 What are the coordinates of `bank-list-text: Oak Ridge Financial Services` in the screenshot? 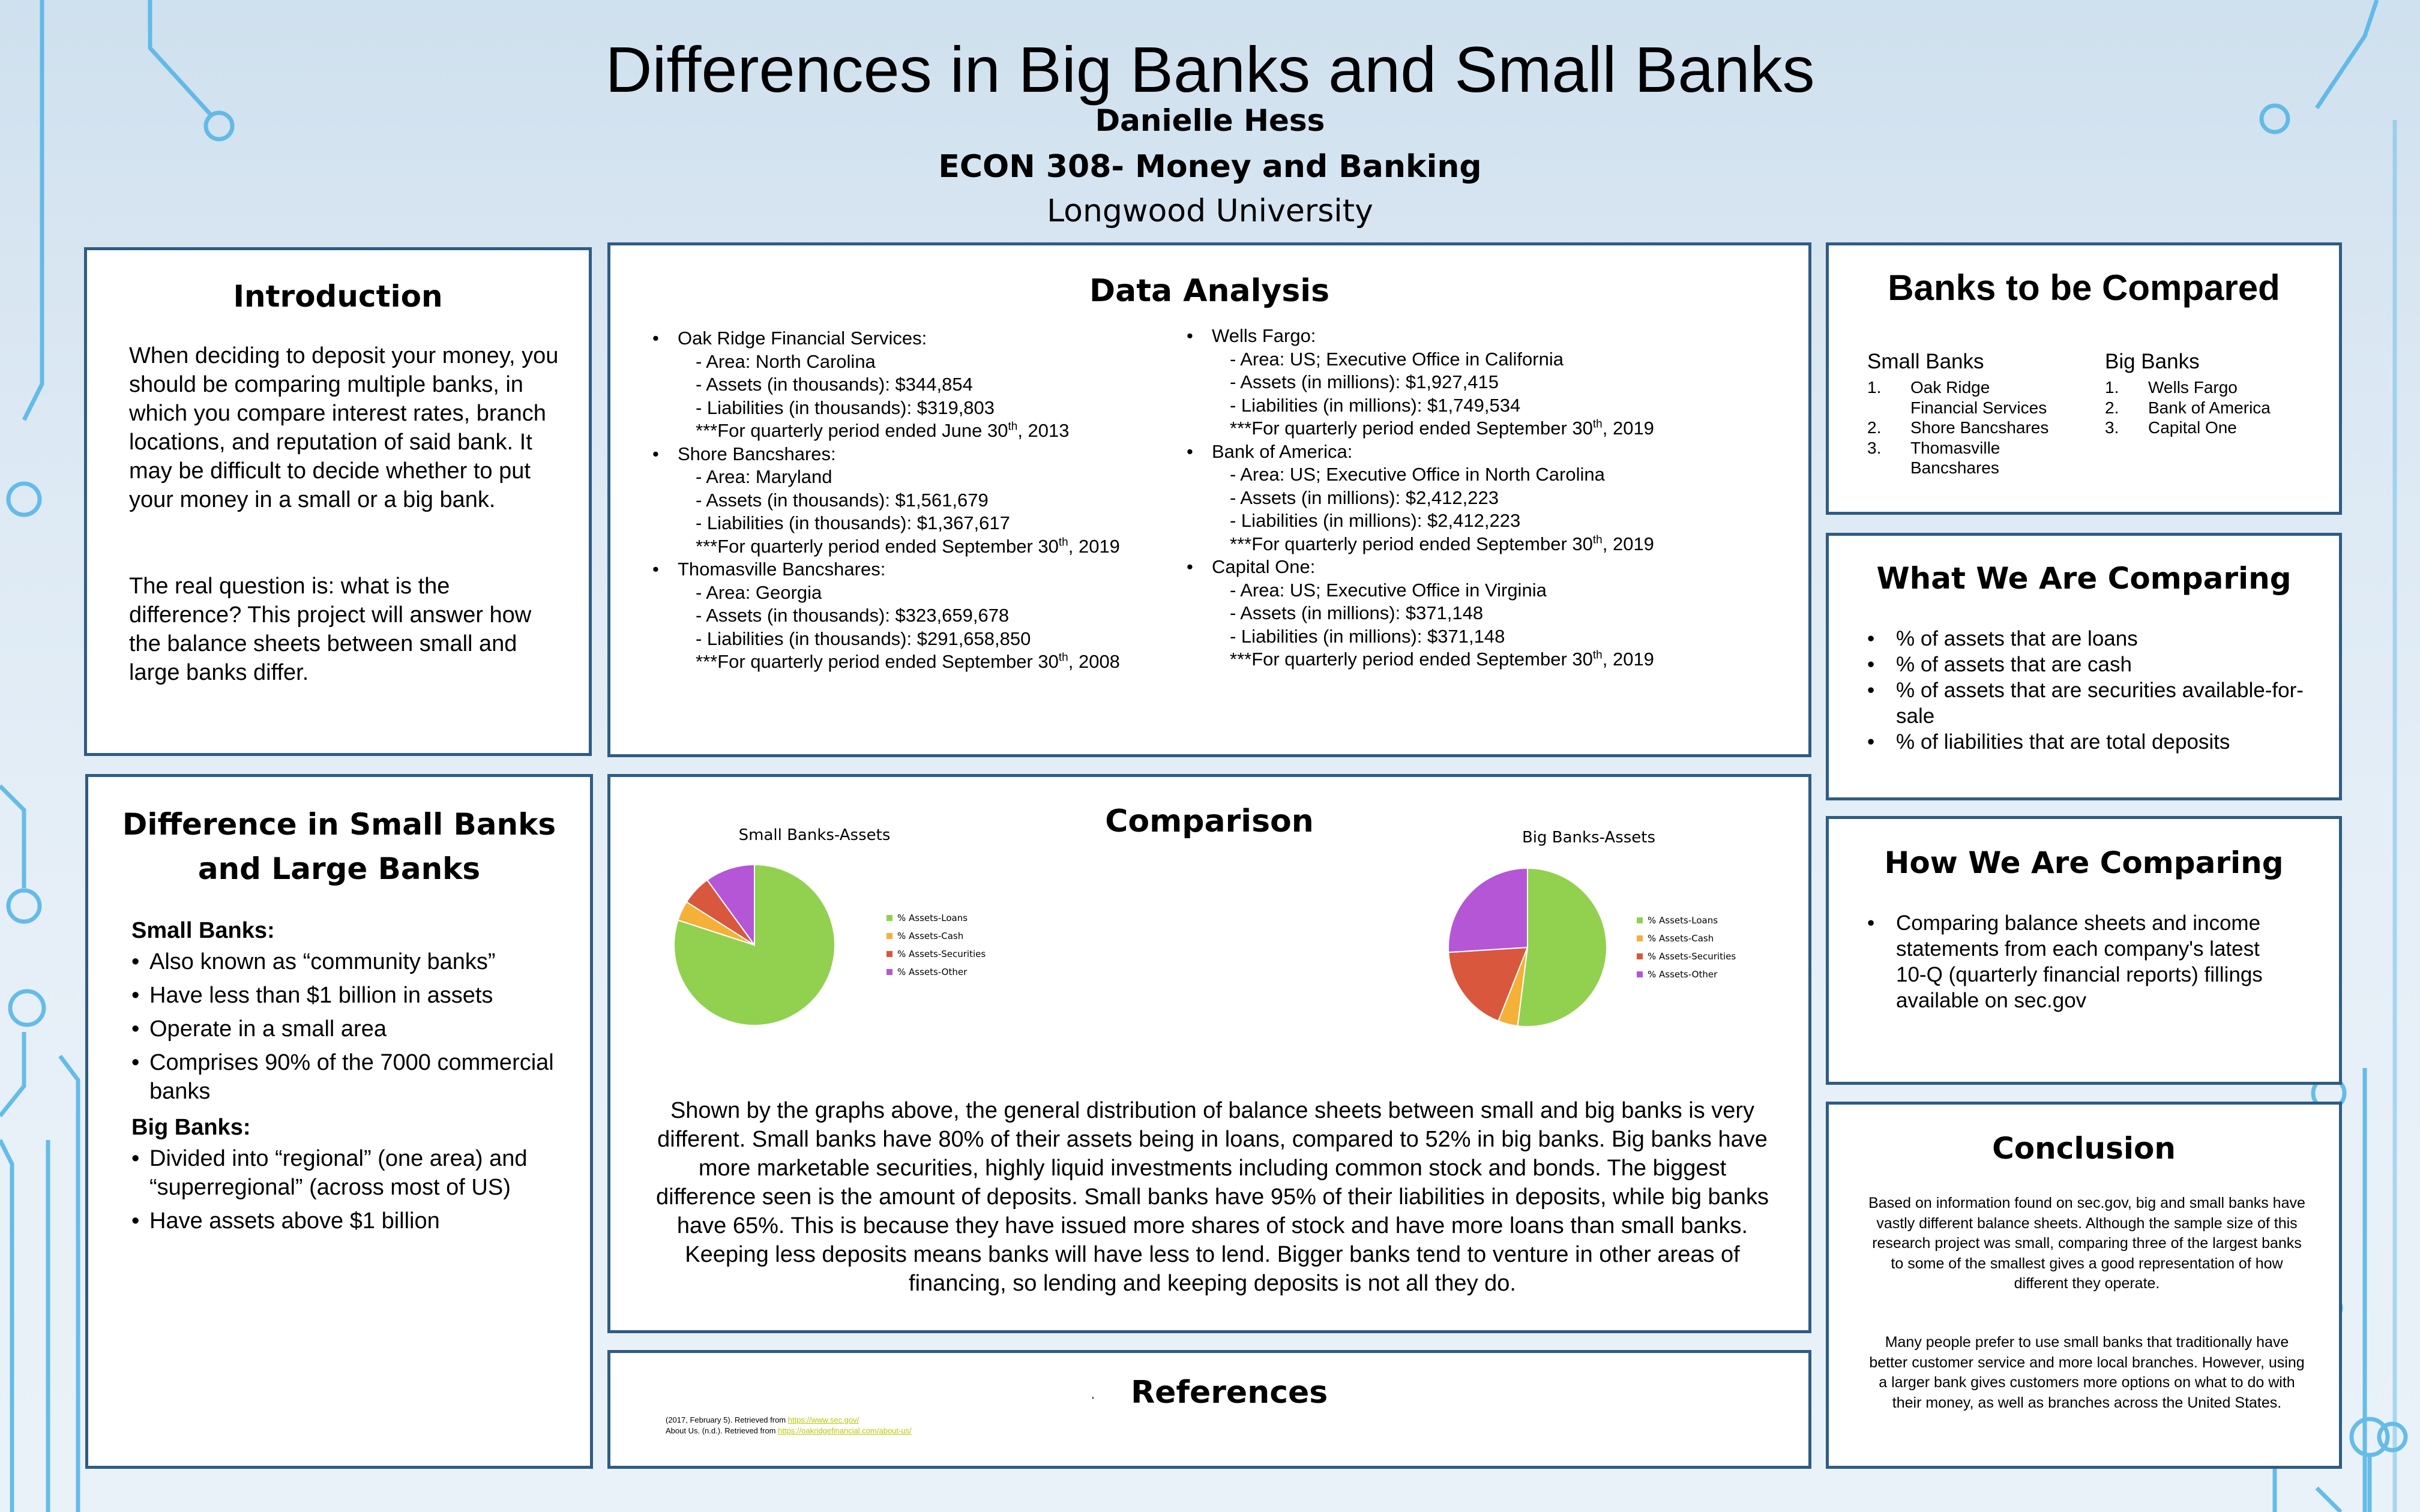 It's located at (1979, 397).